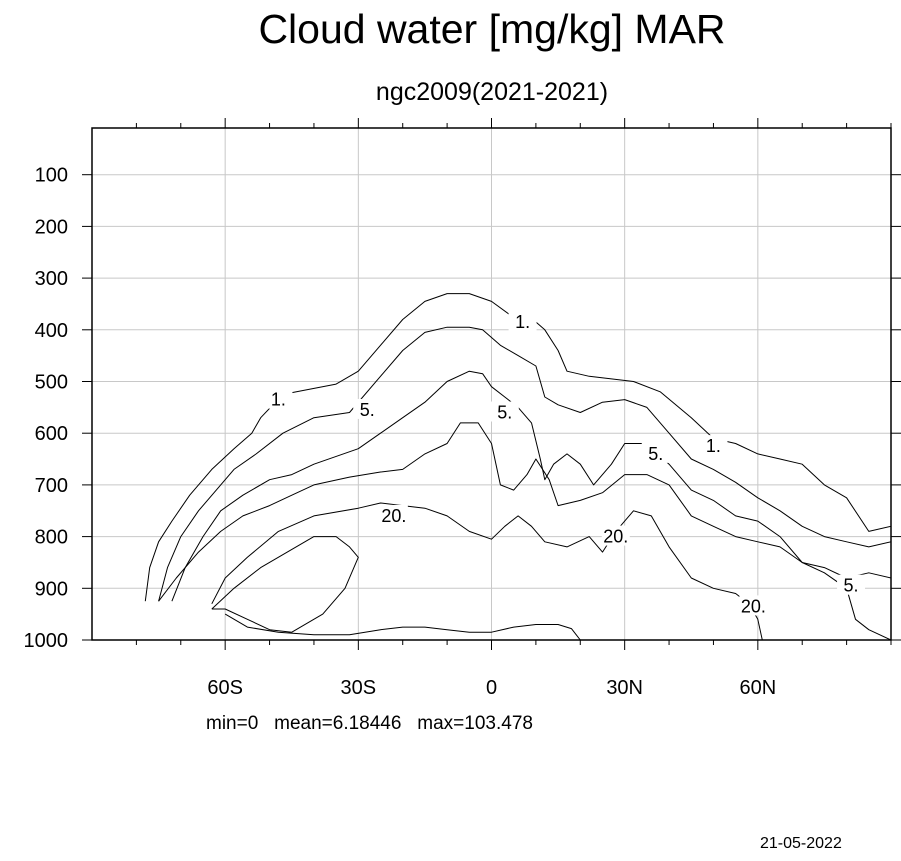 This screenshot has width=901, height=861. Describe the element at coordinates (225, 688) in the screenshot. I see `x-tick-label: 60S` at that location.